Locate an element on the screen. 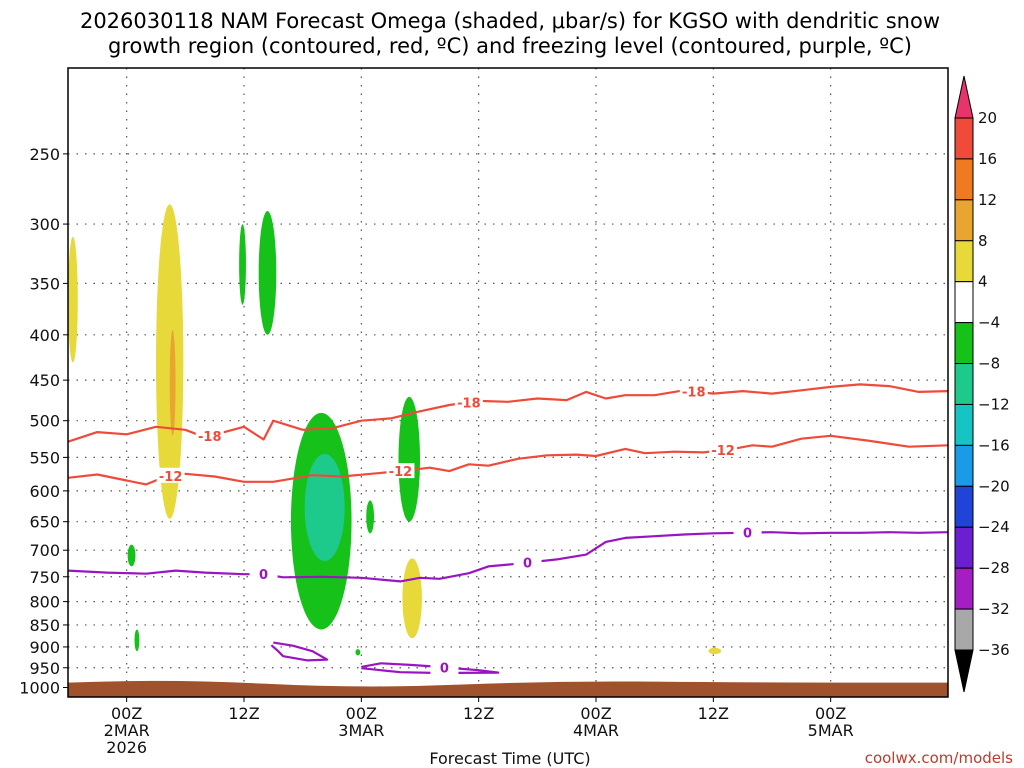 Image resolution: width=1024 pixels, height=768 pixels. y-tick-label-800: 800 is located at coordinates (44, 602).